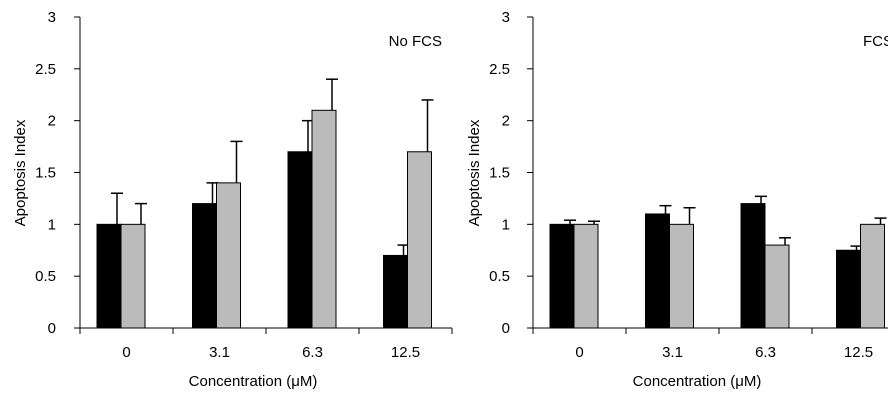  I want to click on chart-annotation: No FCS, so click(415, 41).